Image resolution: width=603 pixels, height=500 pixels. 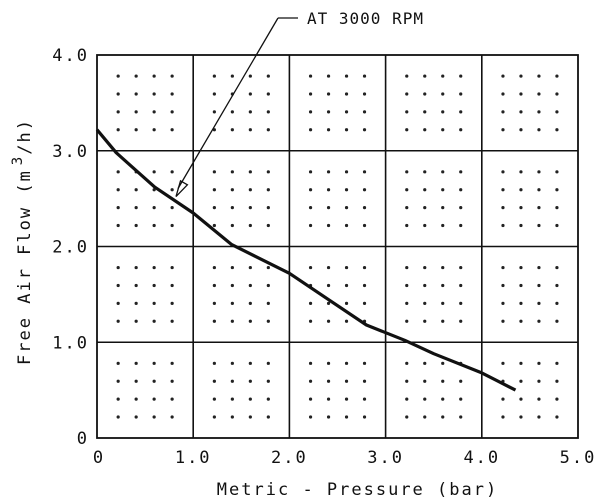 I want to click on y-tick-label: 3.0, so click(x=70, y=152).